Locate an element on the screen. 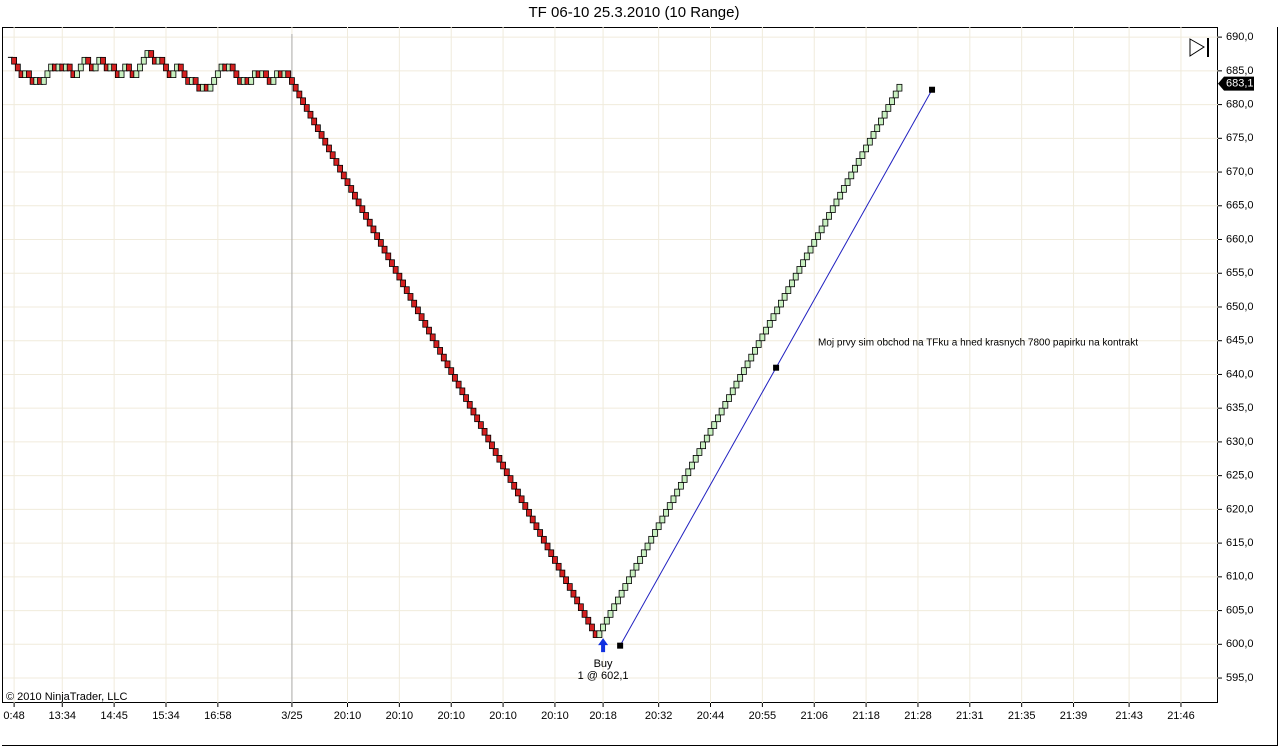 This screenshot has width=1280, height=747. y-tick-label: 635,0 is located at coordinates (1240, 408).